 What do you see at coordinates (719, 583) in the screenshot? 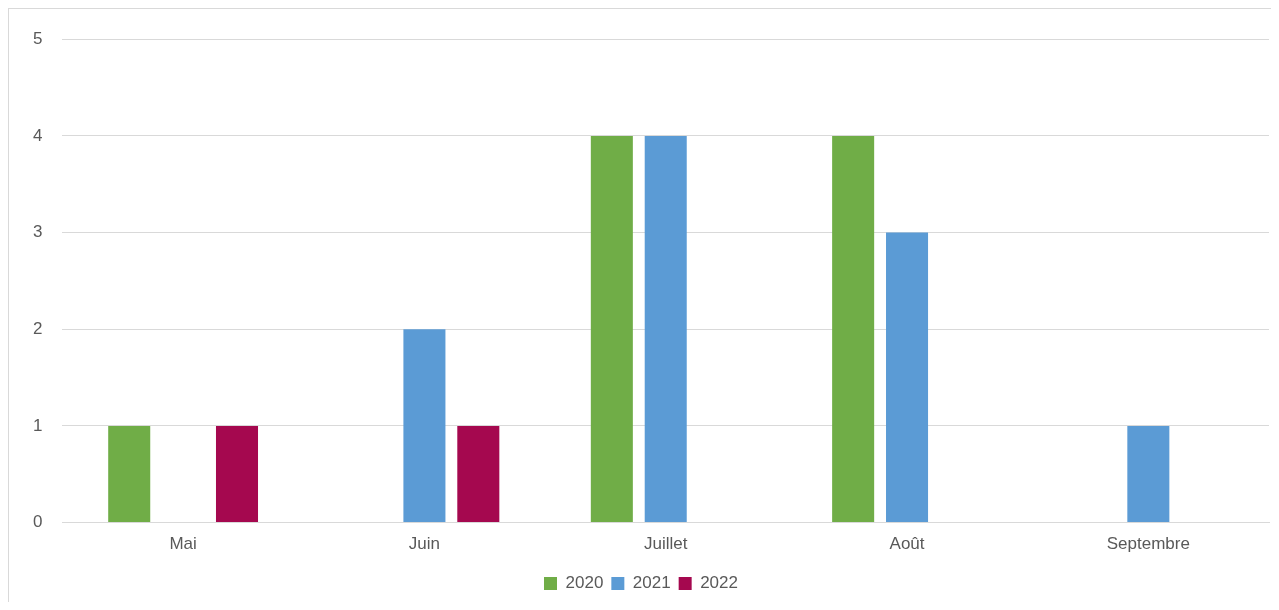
I see `legend-label: 2022` at bounding box center [719, 583].